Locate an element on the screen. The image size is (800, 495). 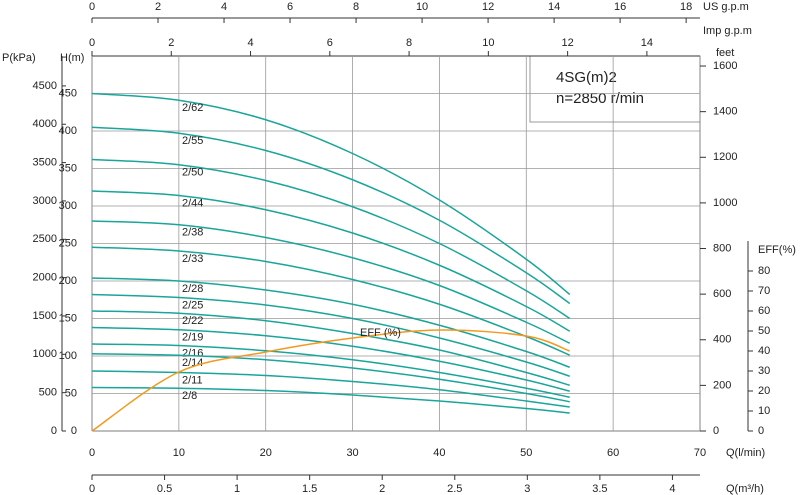
x-tick-label: 30 is located at coordinates (352, 453).